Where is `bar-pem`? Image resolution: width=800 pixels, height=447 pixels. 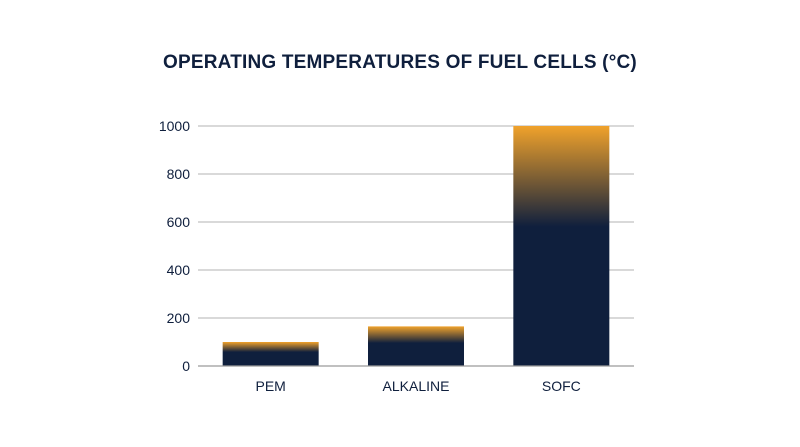
bar-pem is located at coordinates (270, 354).